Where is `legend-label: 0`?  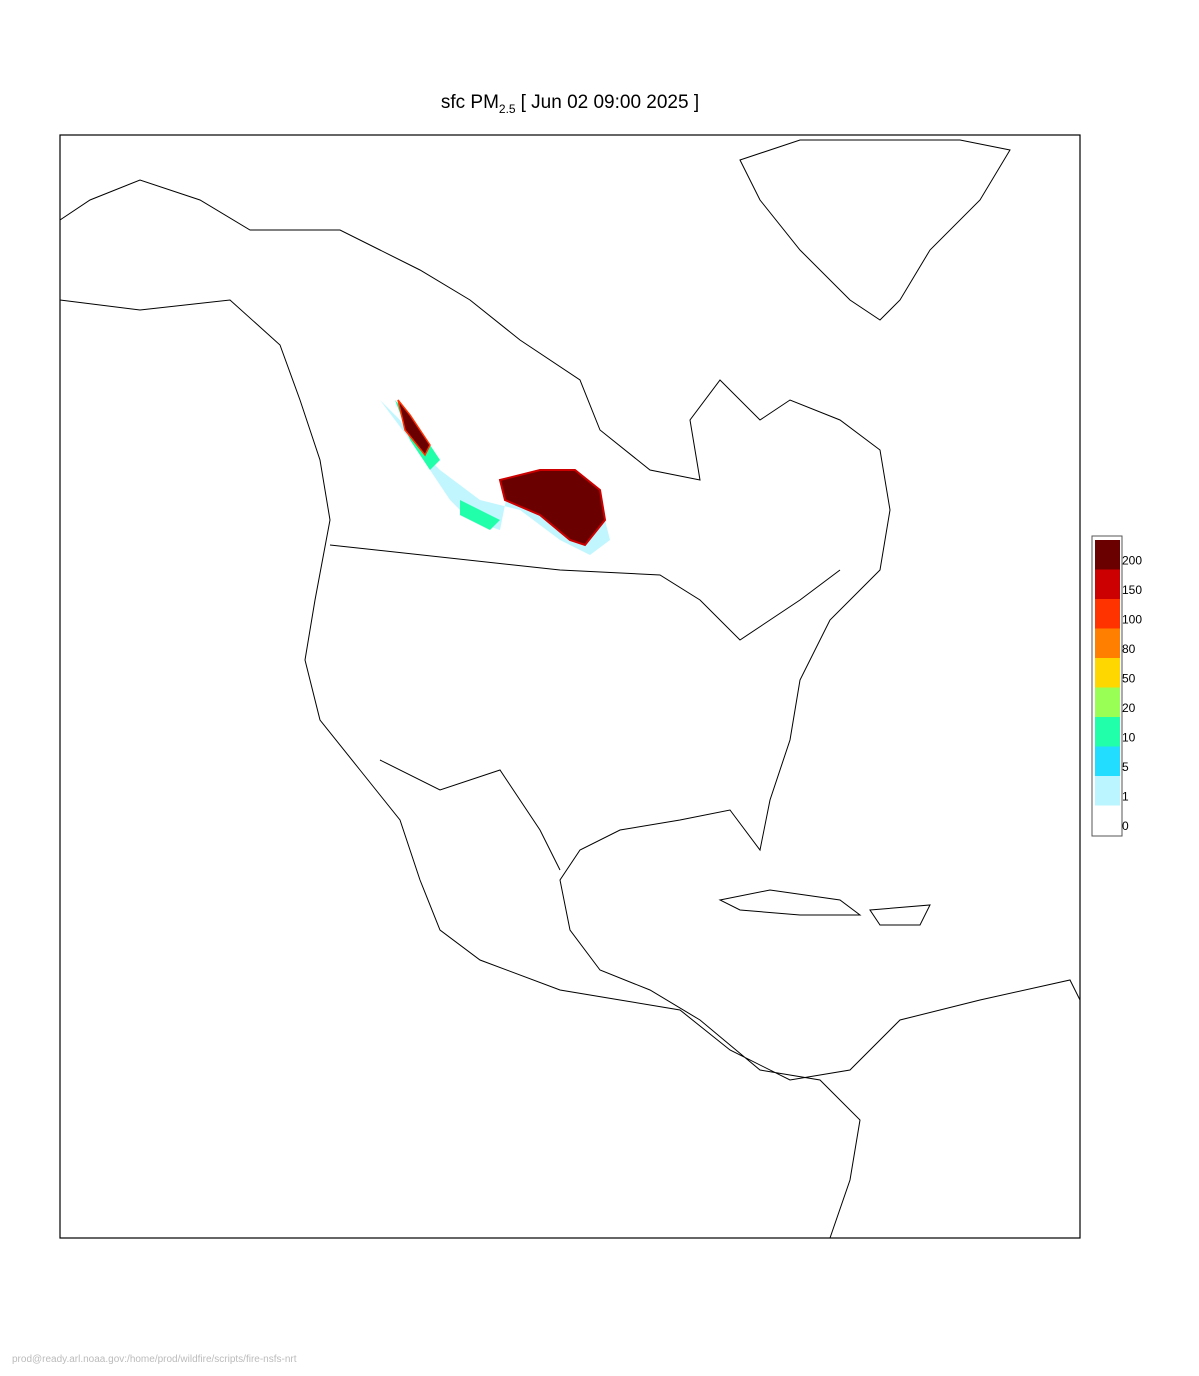 legend-label: 0 is located at coordinates (1125, 826).